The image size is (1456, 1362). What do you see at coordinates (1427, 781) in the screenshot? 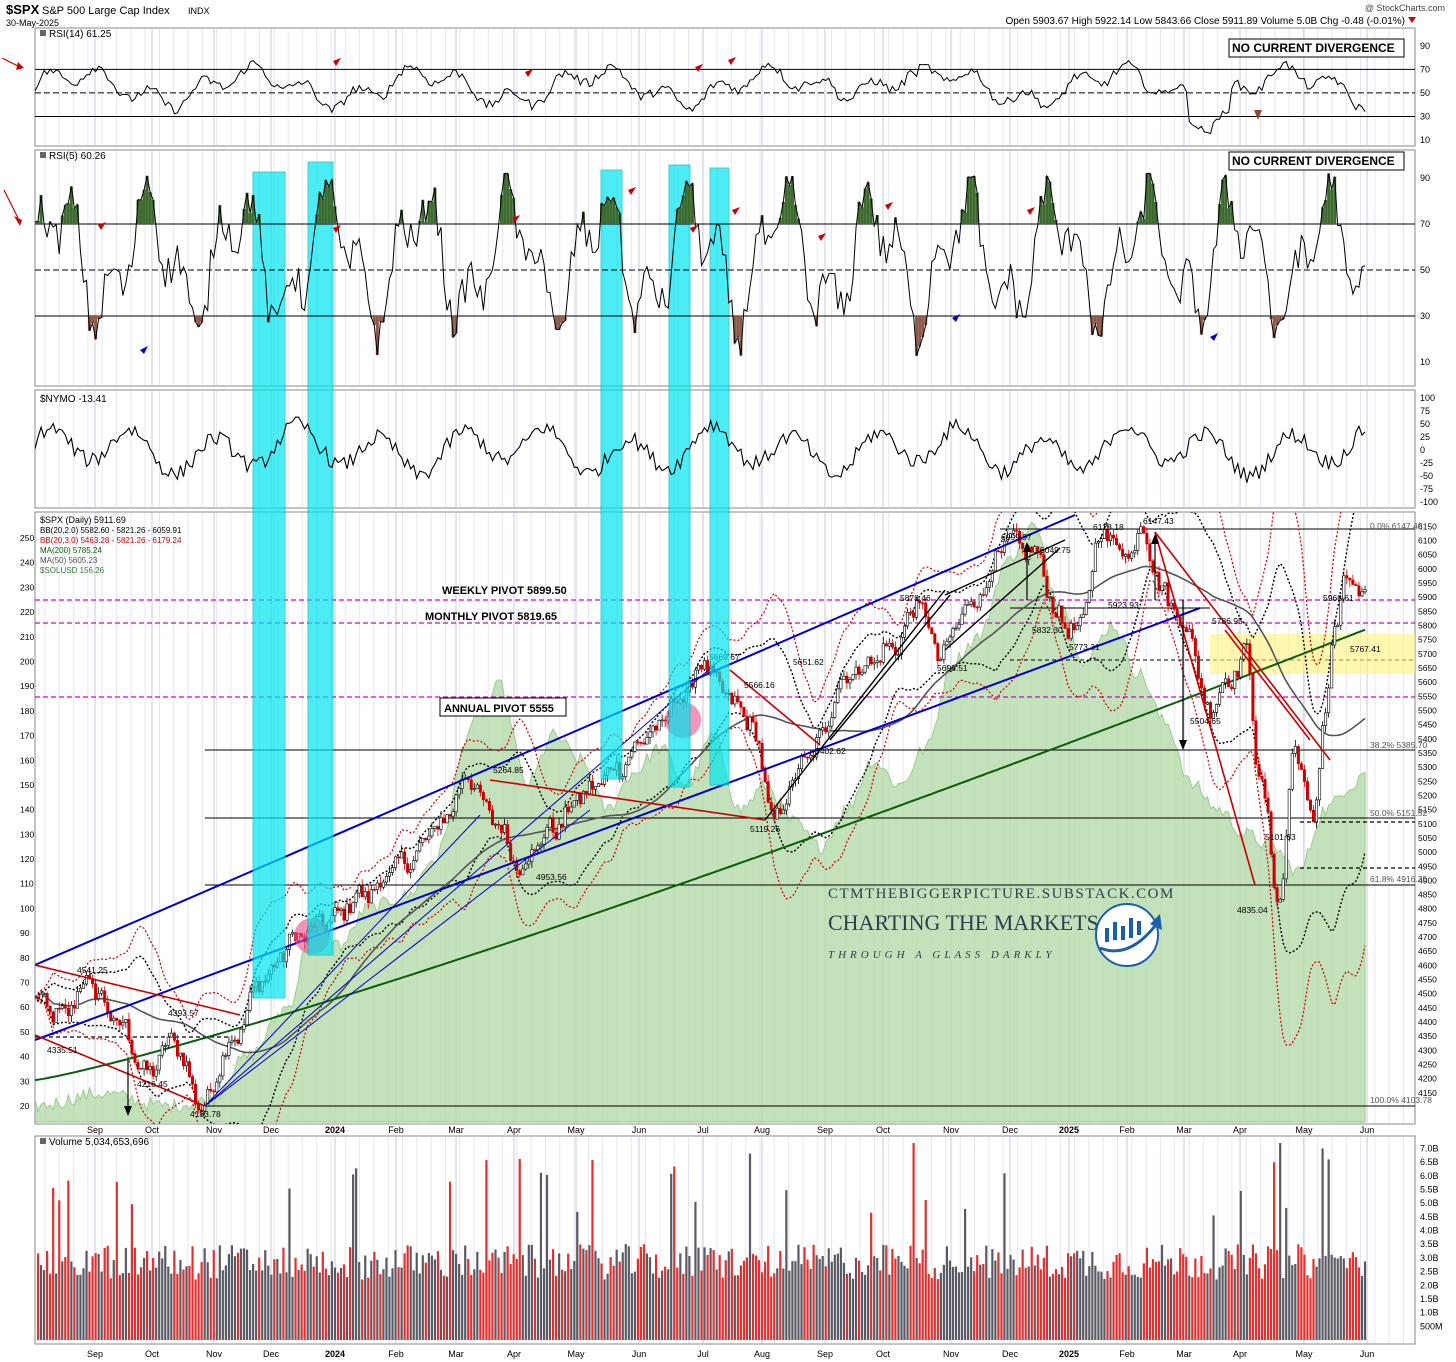
I see `price-tick: 5250` at bounding box center [1427, 781].